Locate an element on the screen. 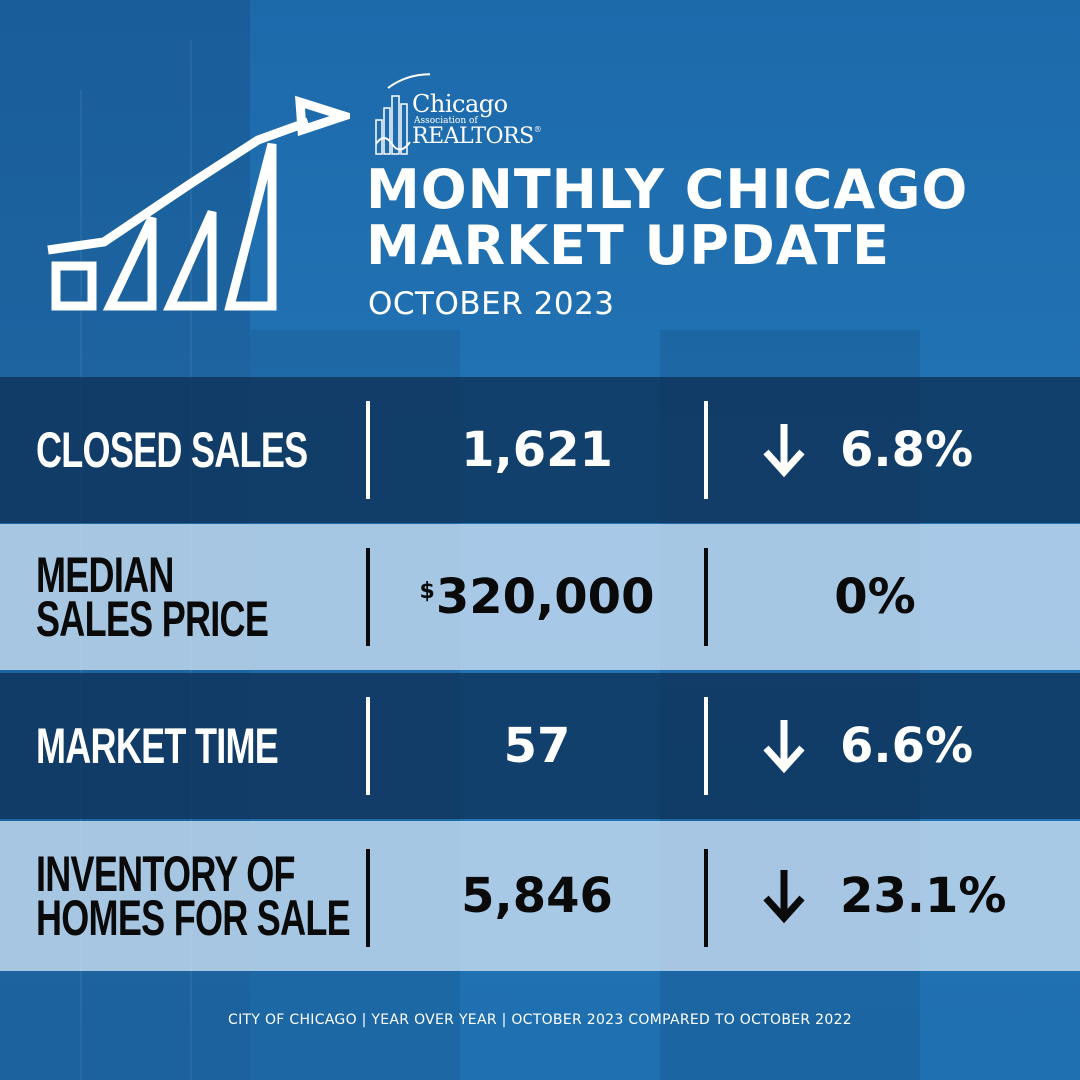 The image size is (1080, 1080). metric-label-line-2: SALES PRICE is located at coordinates (152, 619).